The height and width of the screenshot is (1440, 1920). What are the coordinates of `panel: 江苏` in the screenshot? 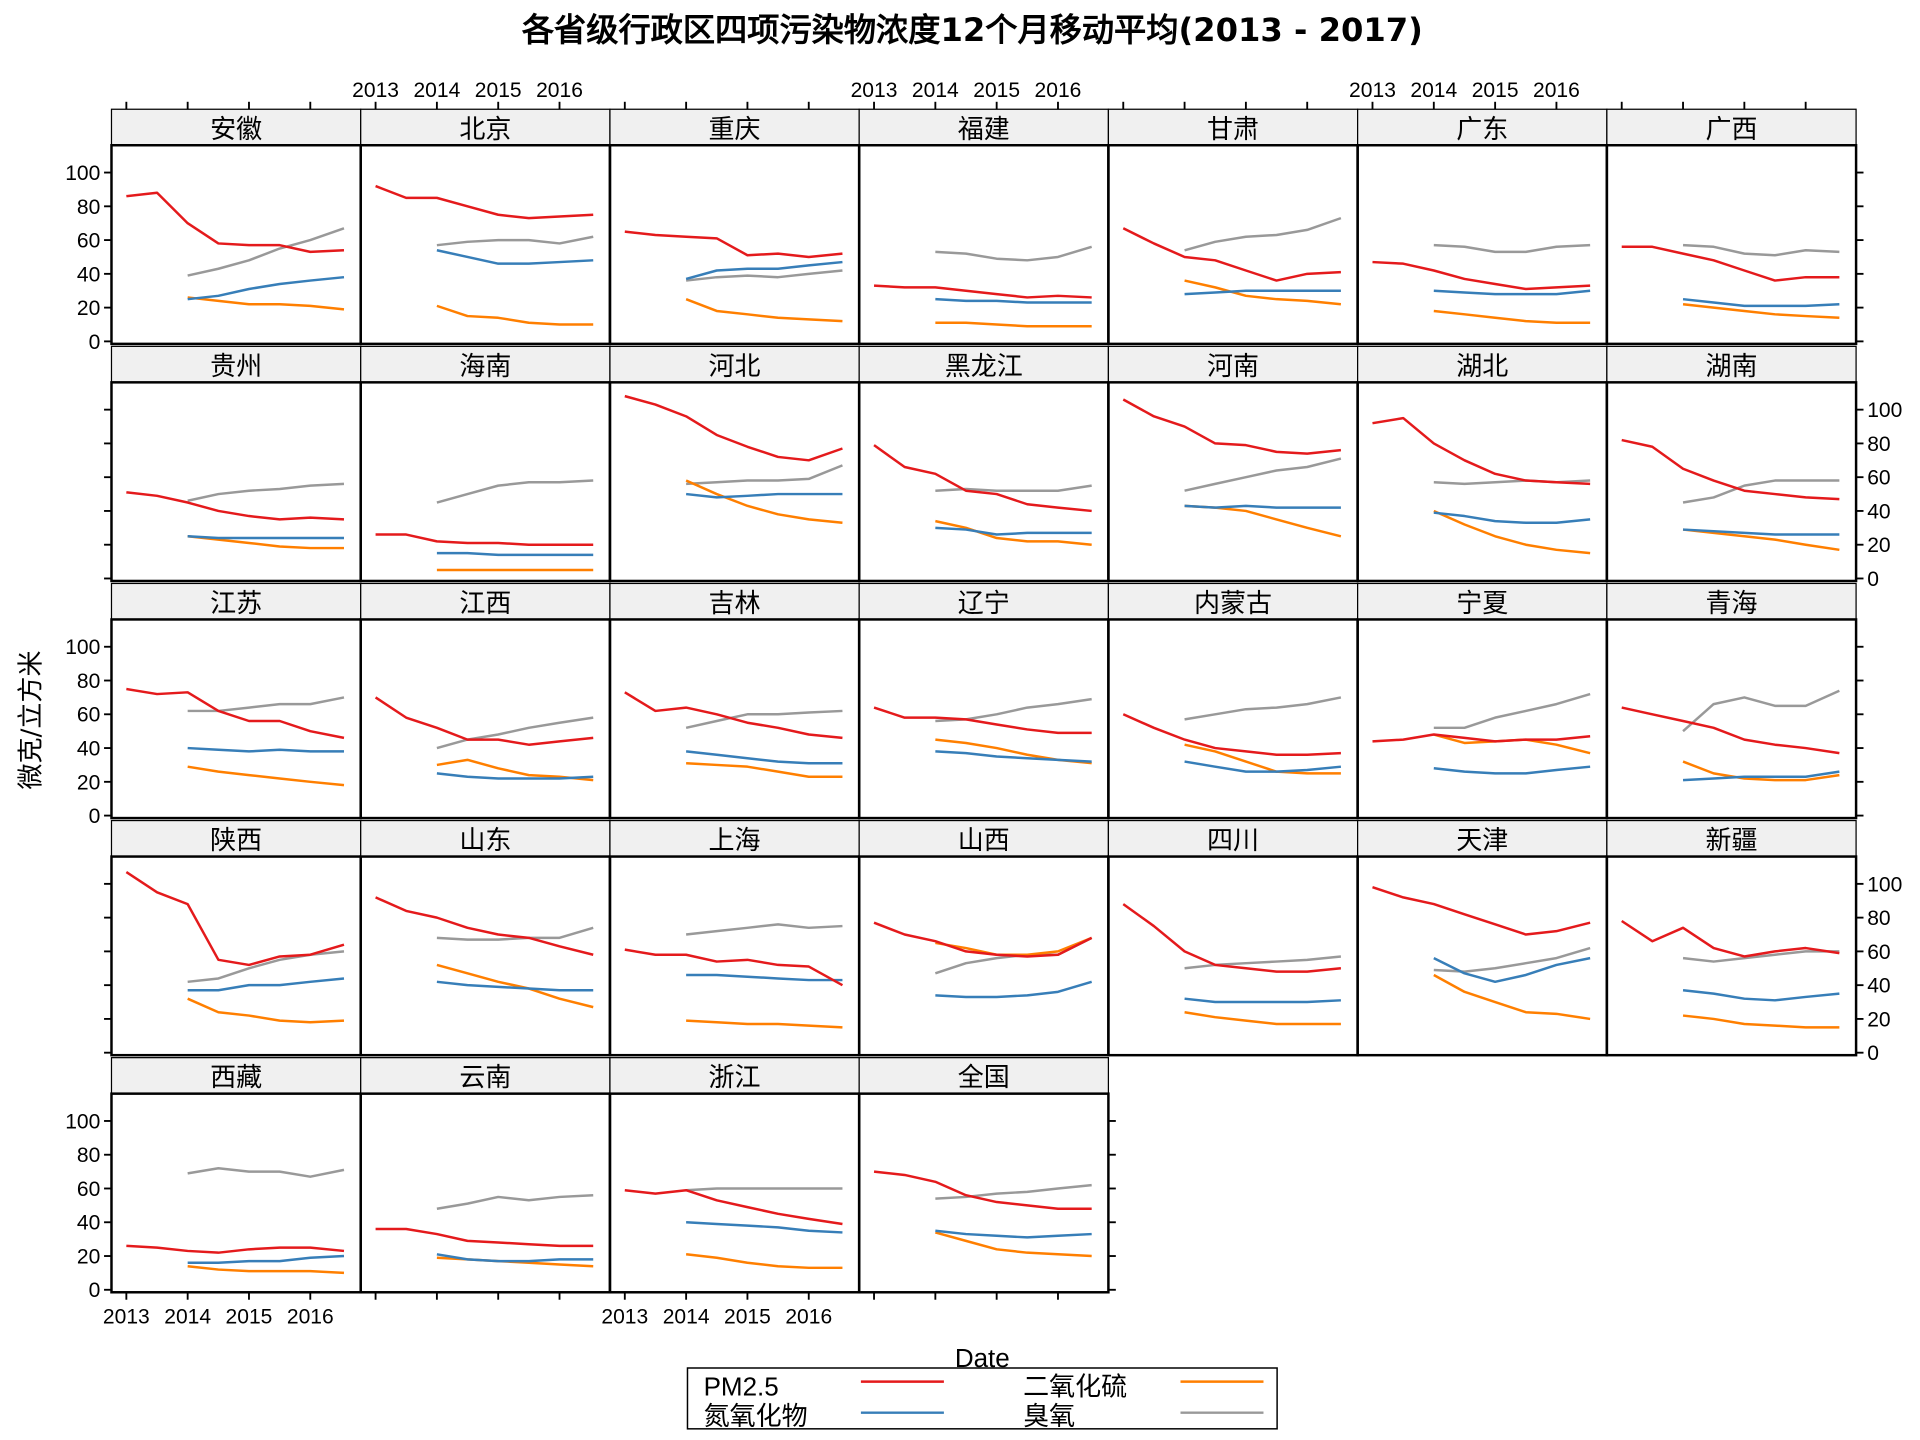 It's located at (236, 701).